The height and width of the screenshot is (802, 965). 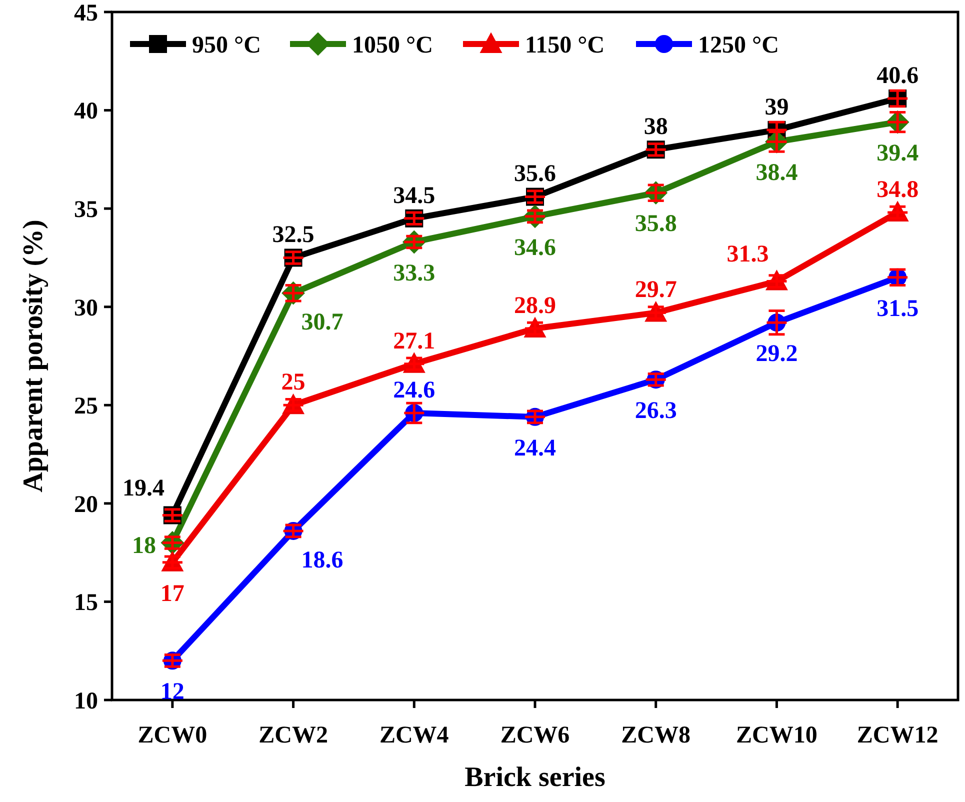 I want to click on x-axis-title: Brick series, so click(x=535, y=777).